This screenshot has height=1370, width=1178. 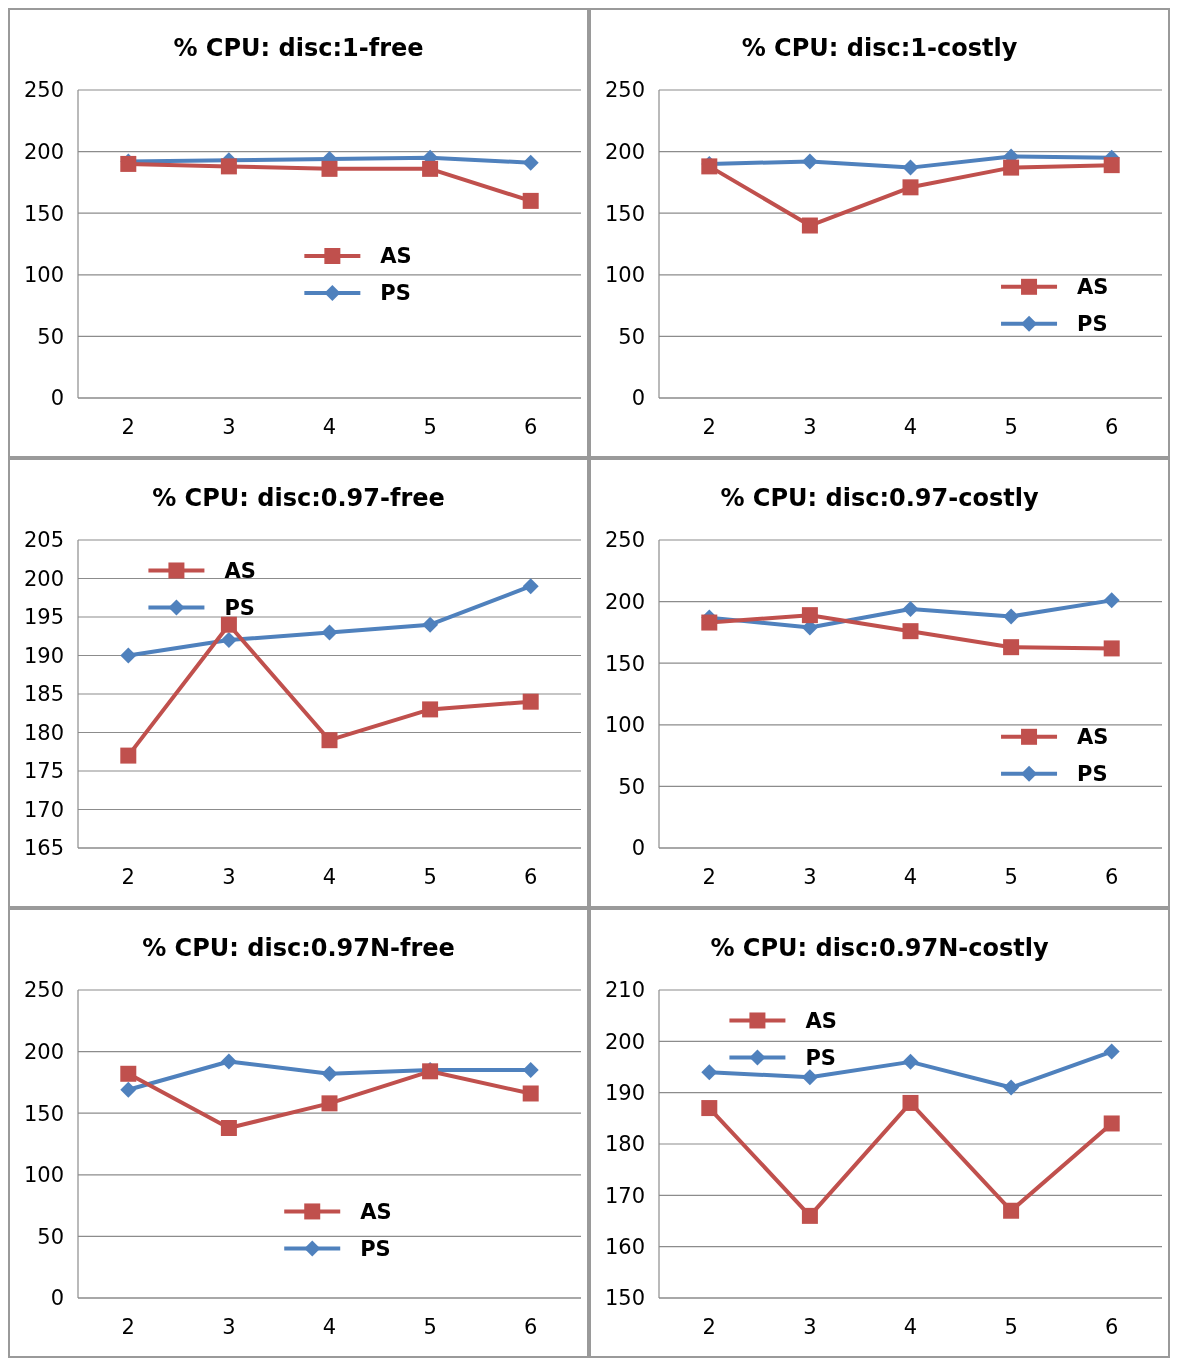 I want to click on y-tick-label: 210, so click(x=624, y=990).